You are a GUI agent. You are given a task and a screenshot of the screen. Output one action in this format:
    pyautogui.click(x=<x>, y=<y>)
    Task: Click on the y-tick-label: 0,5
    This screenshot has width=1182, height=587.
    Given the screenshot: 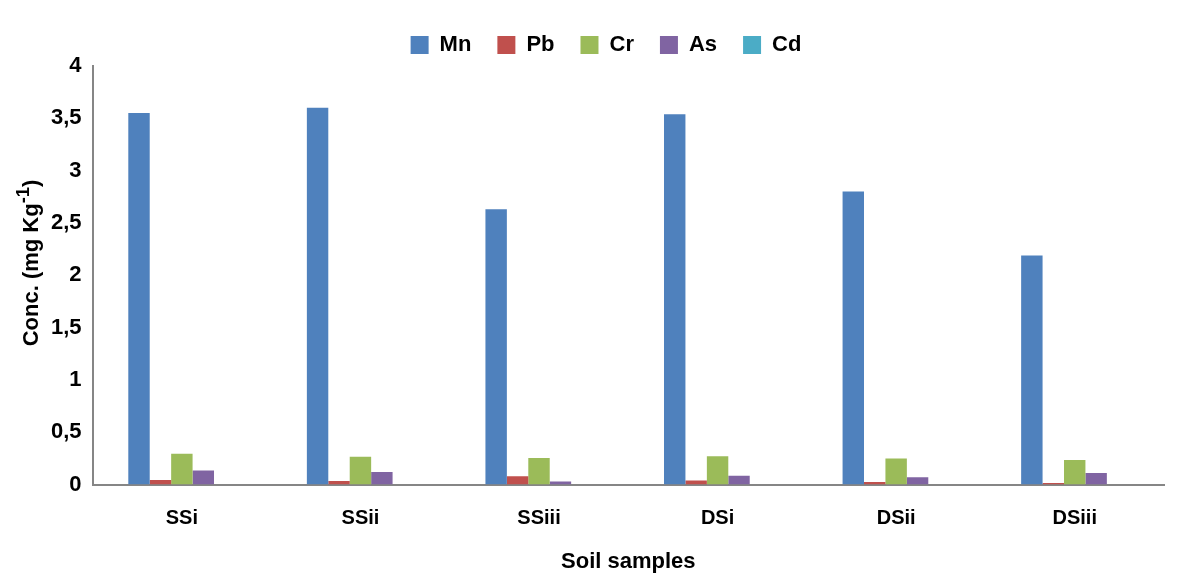 What is the action you would take?
    pyautogui.click(x=66, y=431)
    